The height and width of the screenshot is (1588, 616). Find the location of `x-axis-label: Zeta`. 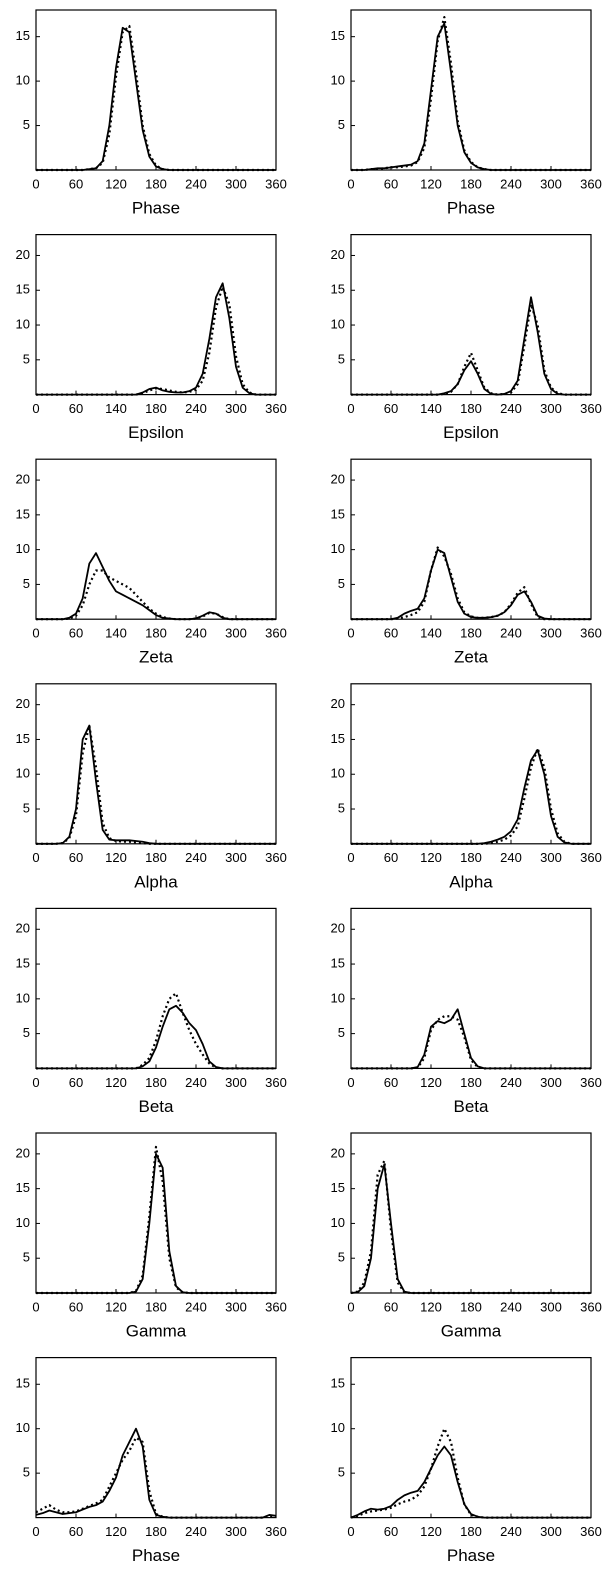

x-axis-label: Zeta is located at coordinates (156, 657).